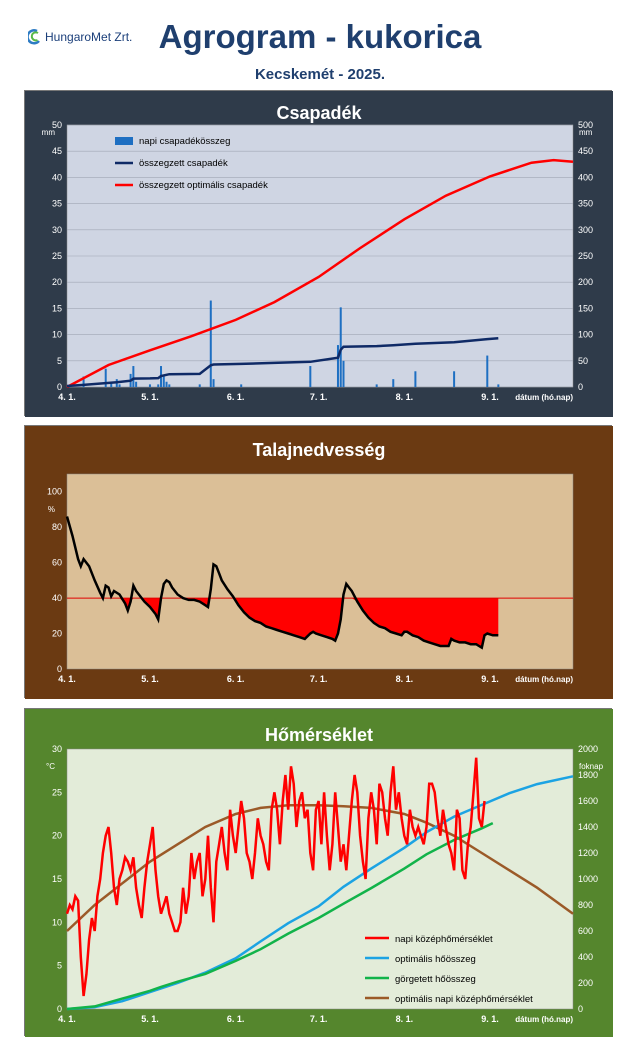 This screenshot has height=1059, width=640. Describe the element at coordinates (435, 979) in the screenshot. I see `legend-label: görgetett hőösszeg` at that location.